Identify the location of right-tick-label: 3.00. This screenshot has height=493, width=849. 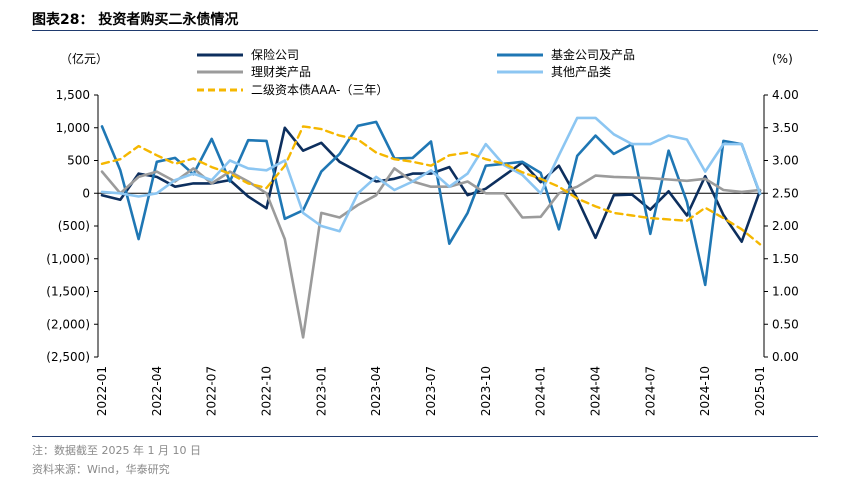
(785, 161).